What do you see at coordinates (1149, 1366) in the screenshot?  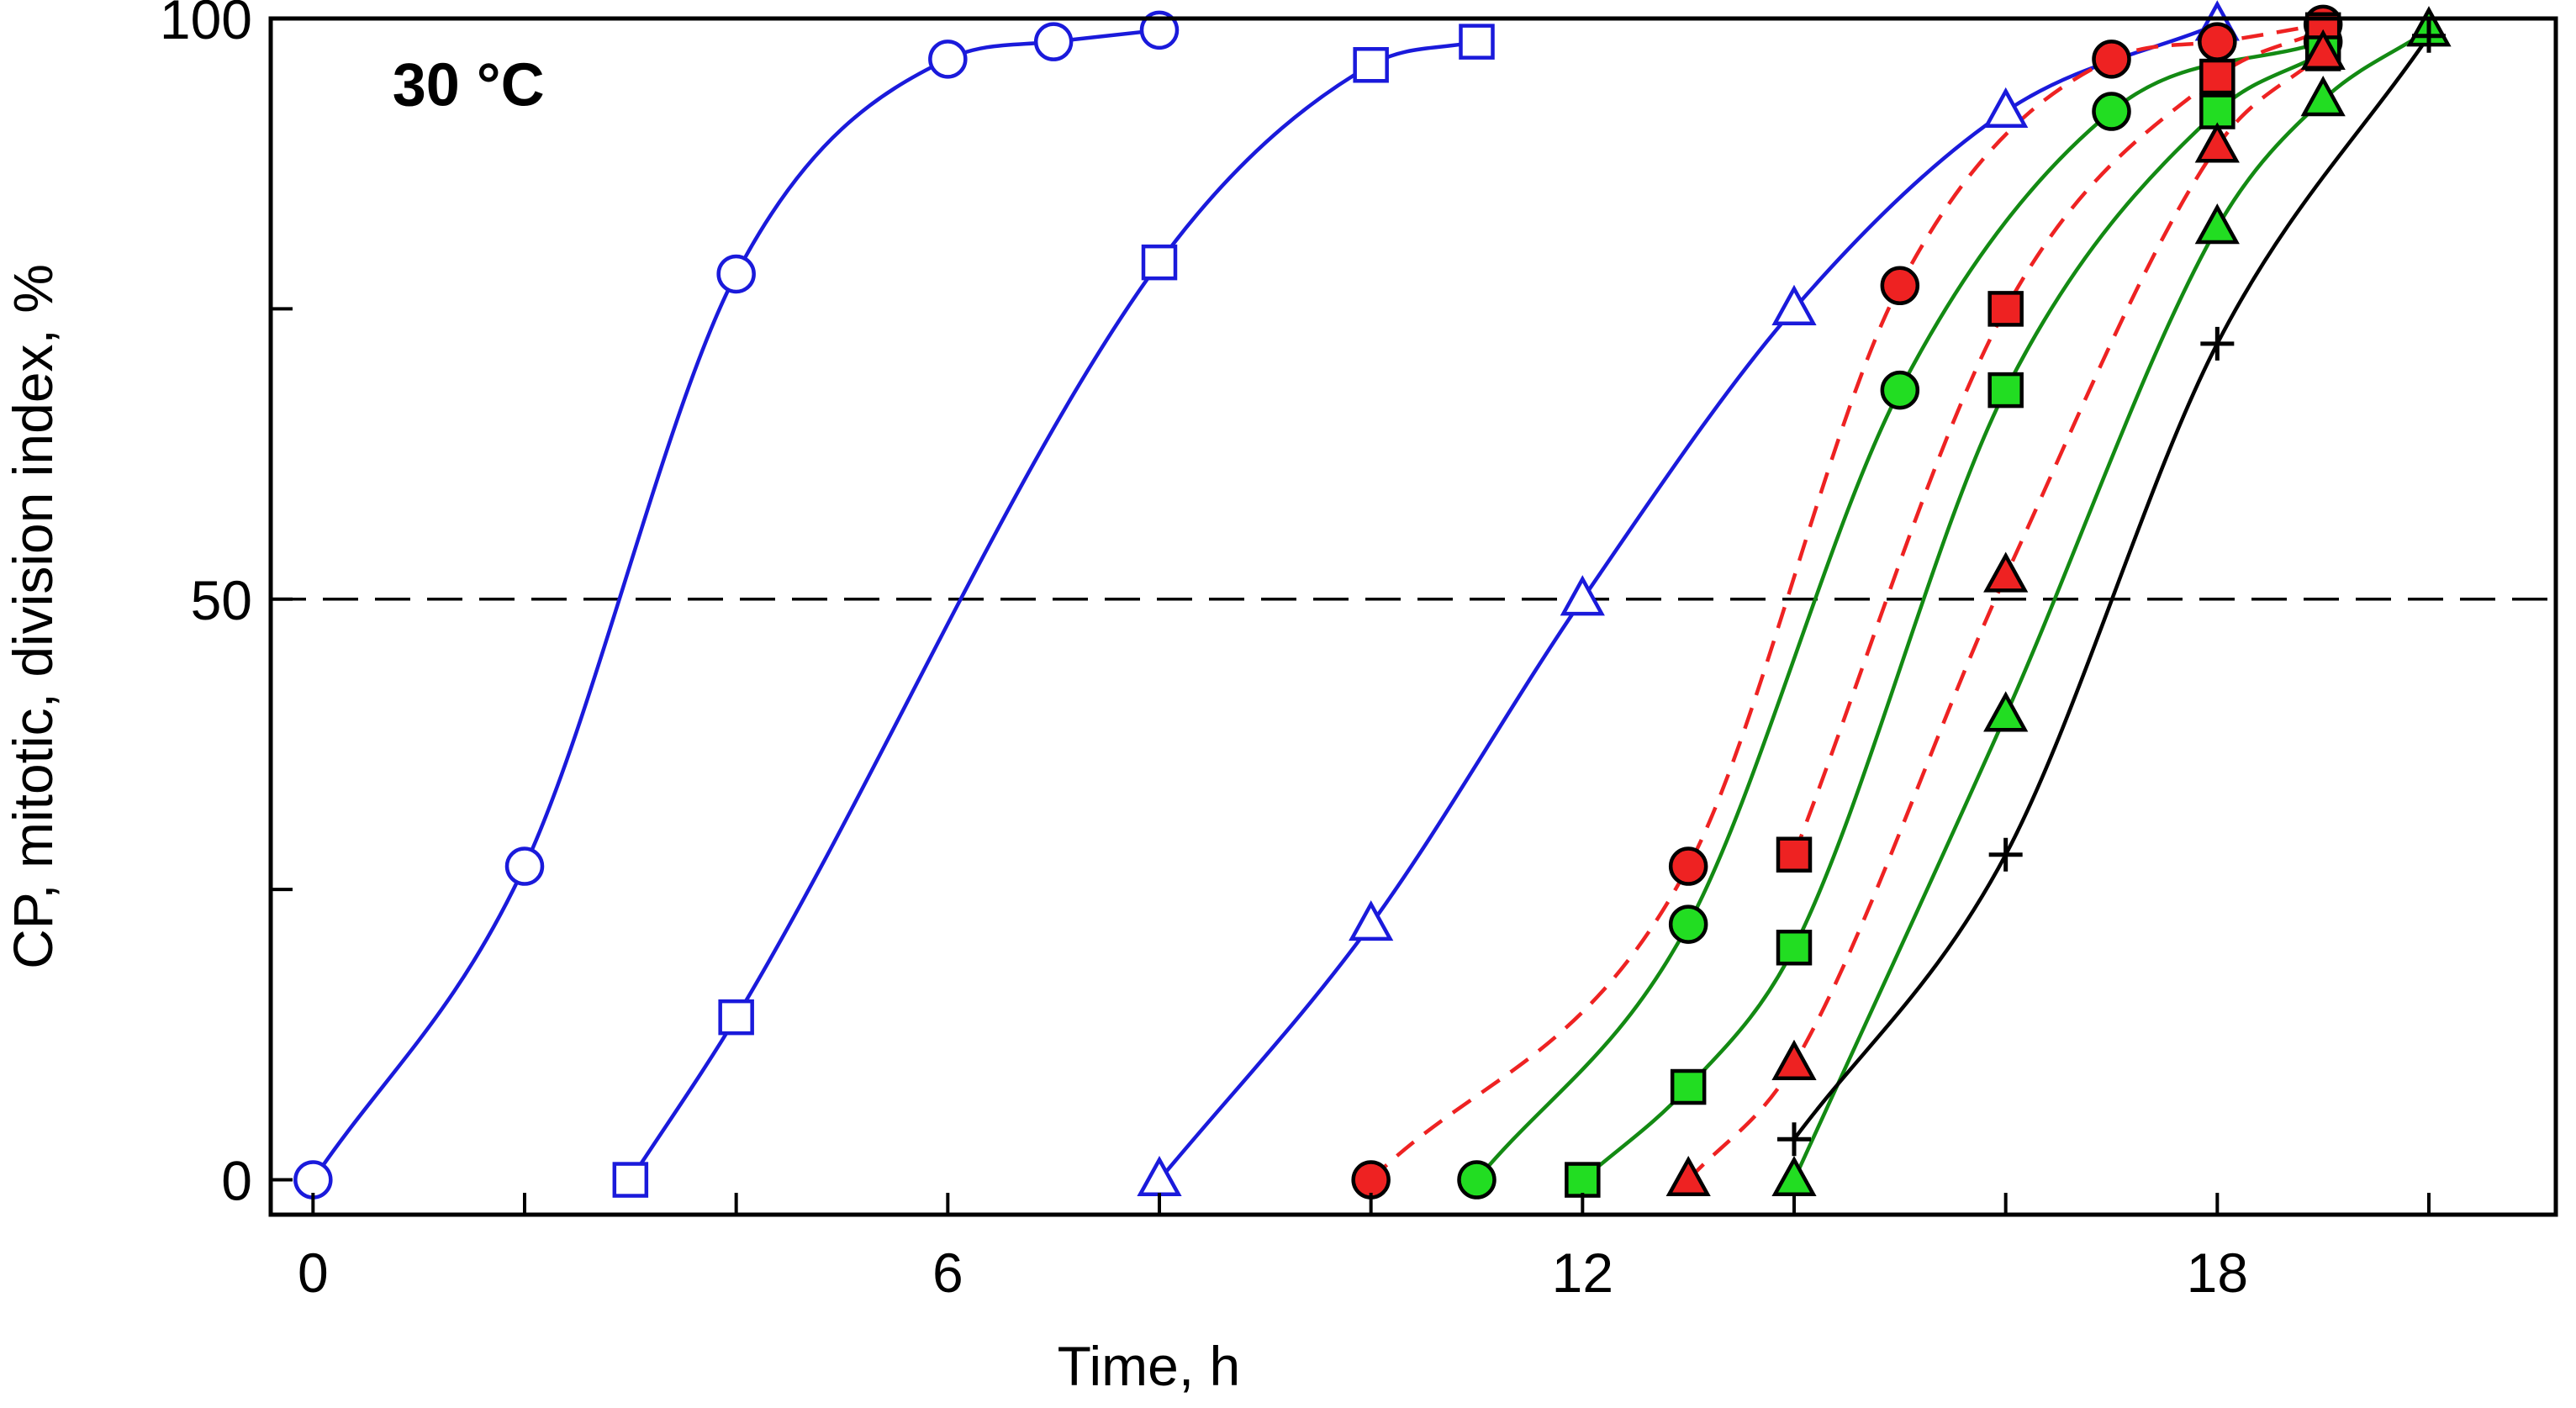 I see `x-axis-title: Time, h` at bounding box center [1149, 1366].